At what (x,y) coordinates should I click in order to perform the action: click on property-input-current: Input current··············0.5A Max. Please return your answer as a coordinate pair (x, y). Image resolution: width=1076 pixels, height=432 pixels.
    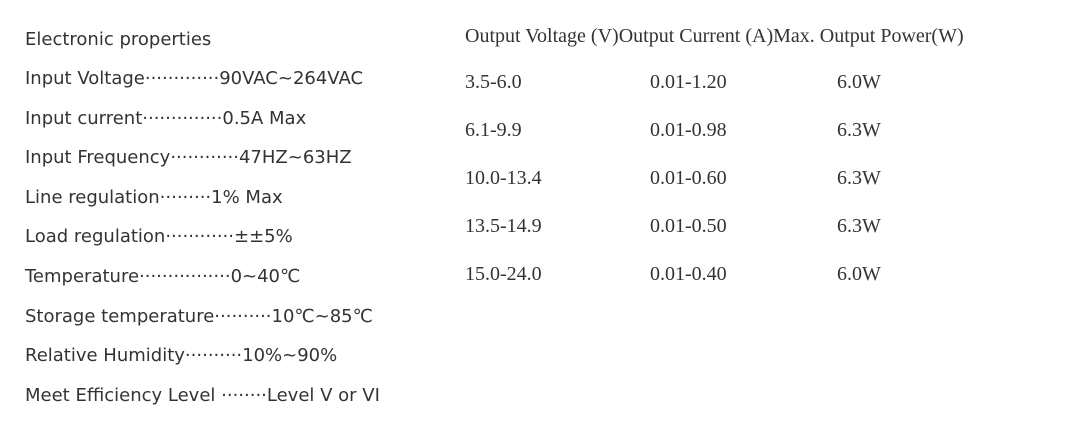
    Looking at the image, I should click on (166, 118).